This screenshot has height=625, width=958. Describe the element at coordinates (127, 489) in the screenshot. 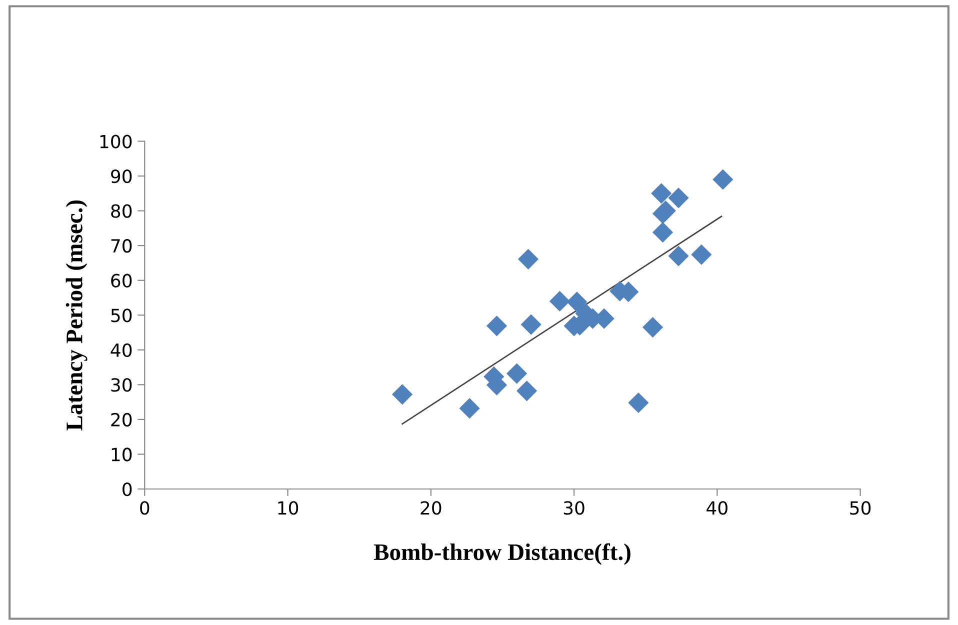

I see `y-tick-label: 0` at that location.